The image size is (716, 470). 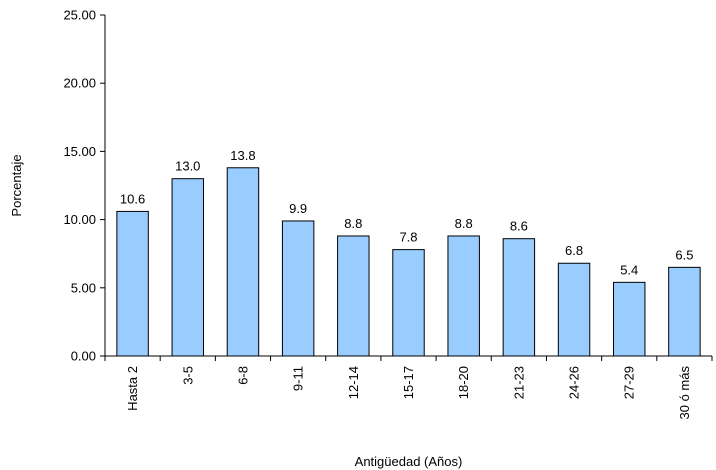 What do you see at coordinates (187, 375) in the screenshot?
I see `x-category-label: 3-5` at bounding box center [187, 375].